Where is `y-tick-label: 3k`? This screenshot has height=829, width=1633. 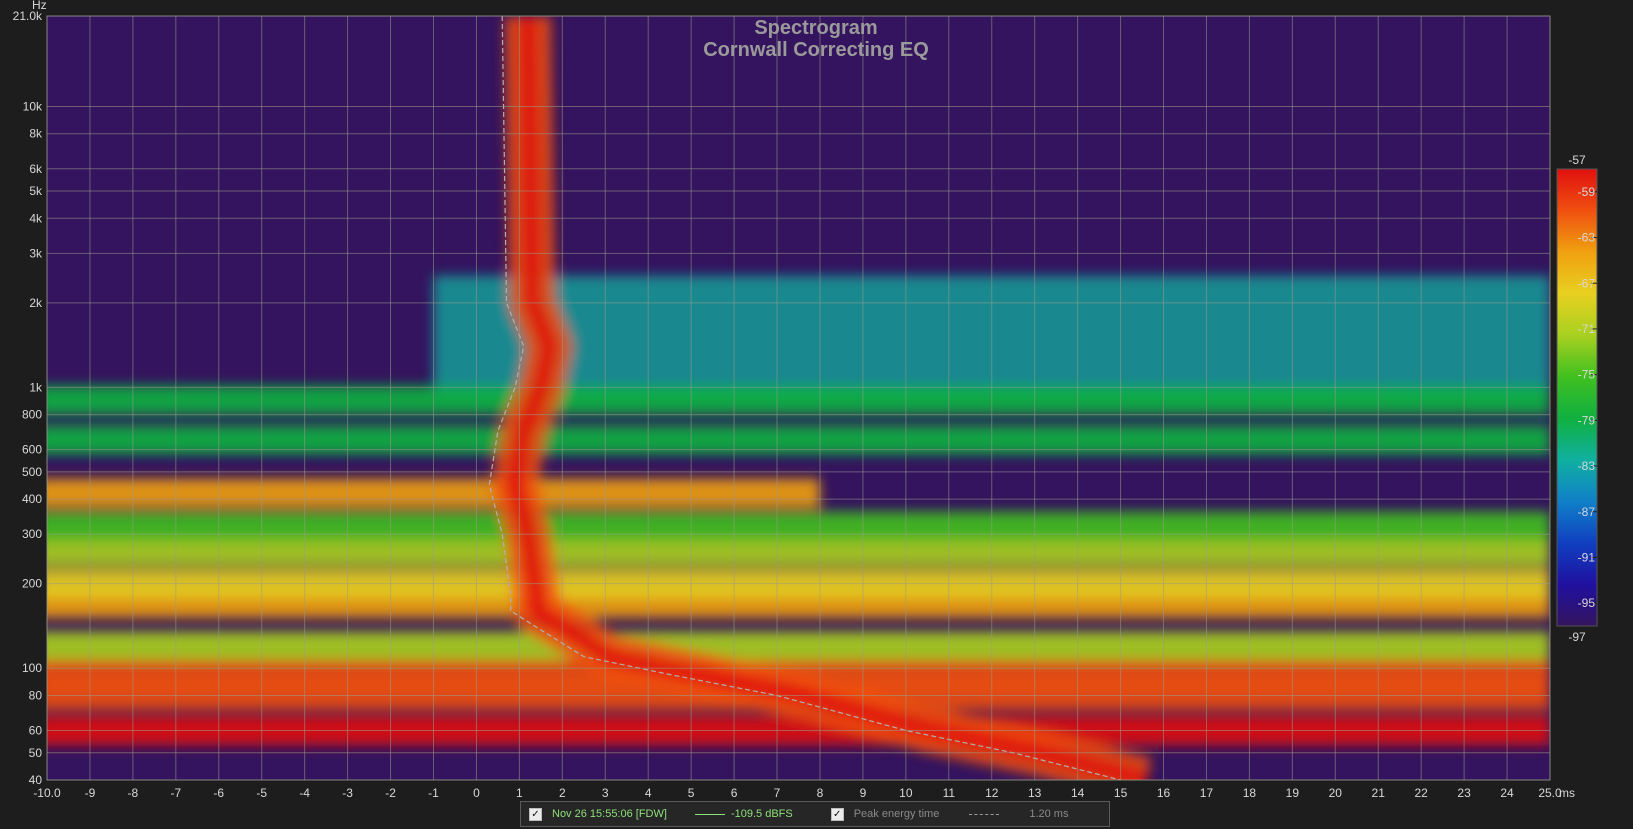
y-tick-label: 3k is located at coordinates (36, 253).